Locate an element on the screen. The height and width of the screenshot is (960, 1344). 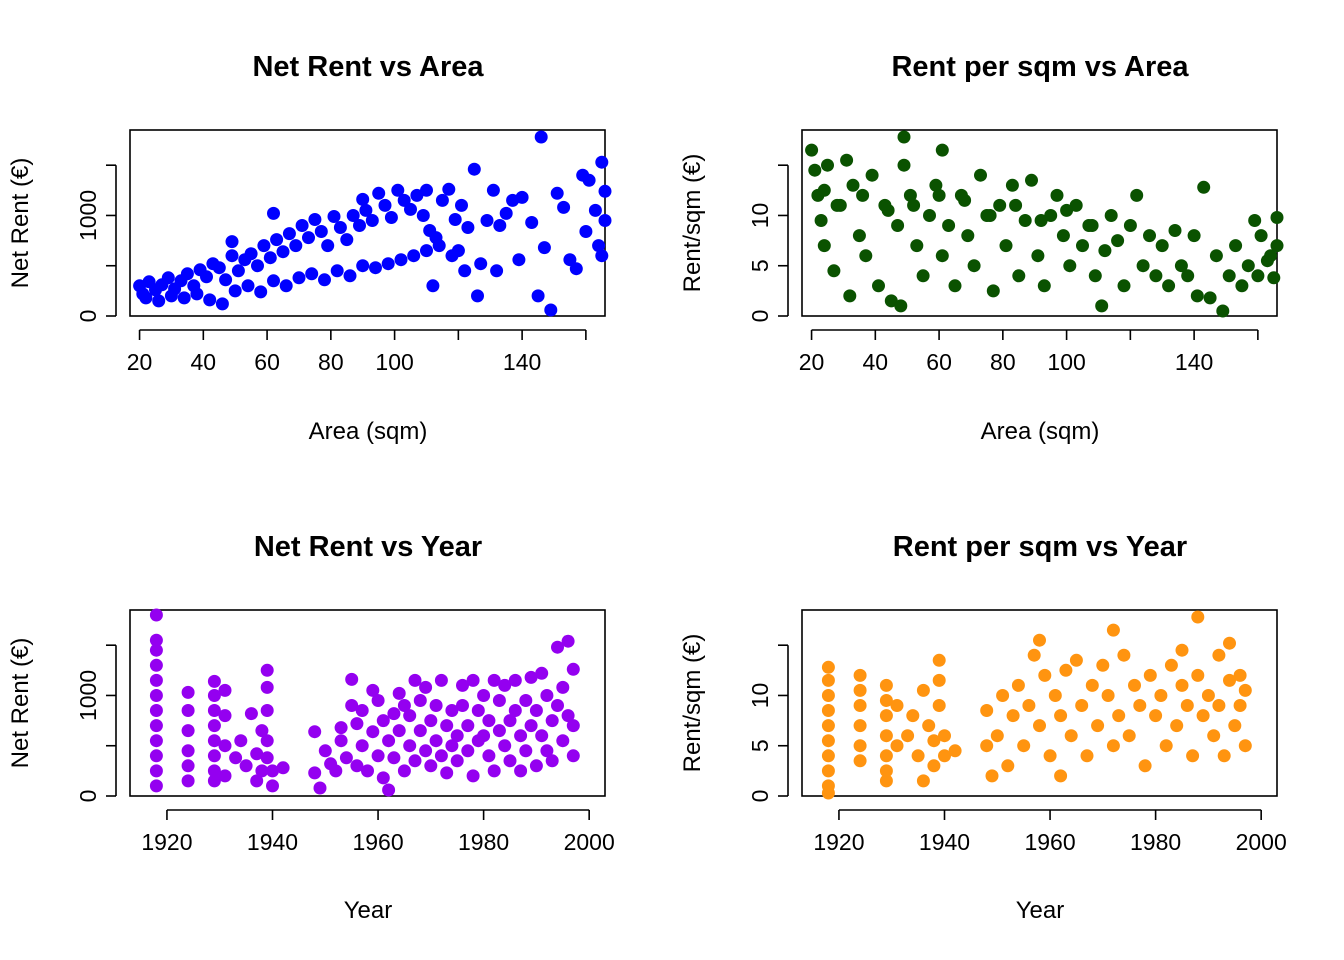
x-tick-label: 100 is located at coordinates (394, 362).